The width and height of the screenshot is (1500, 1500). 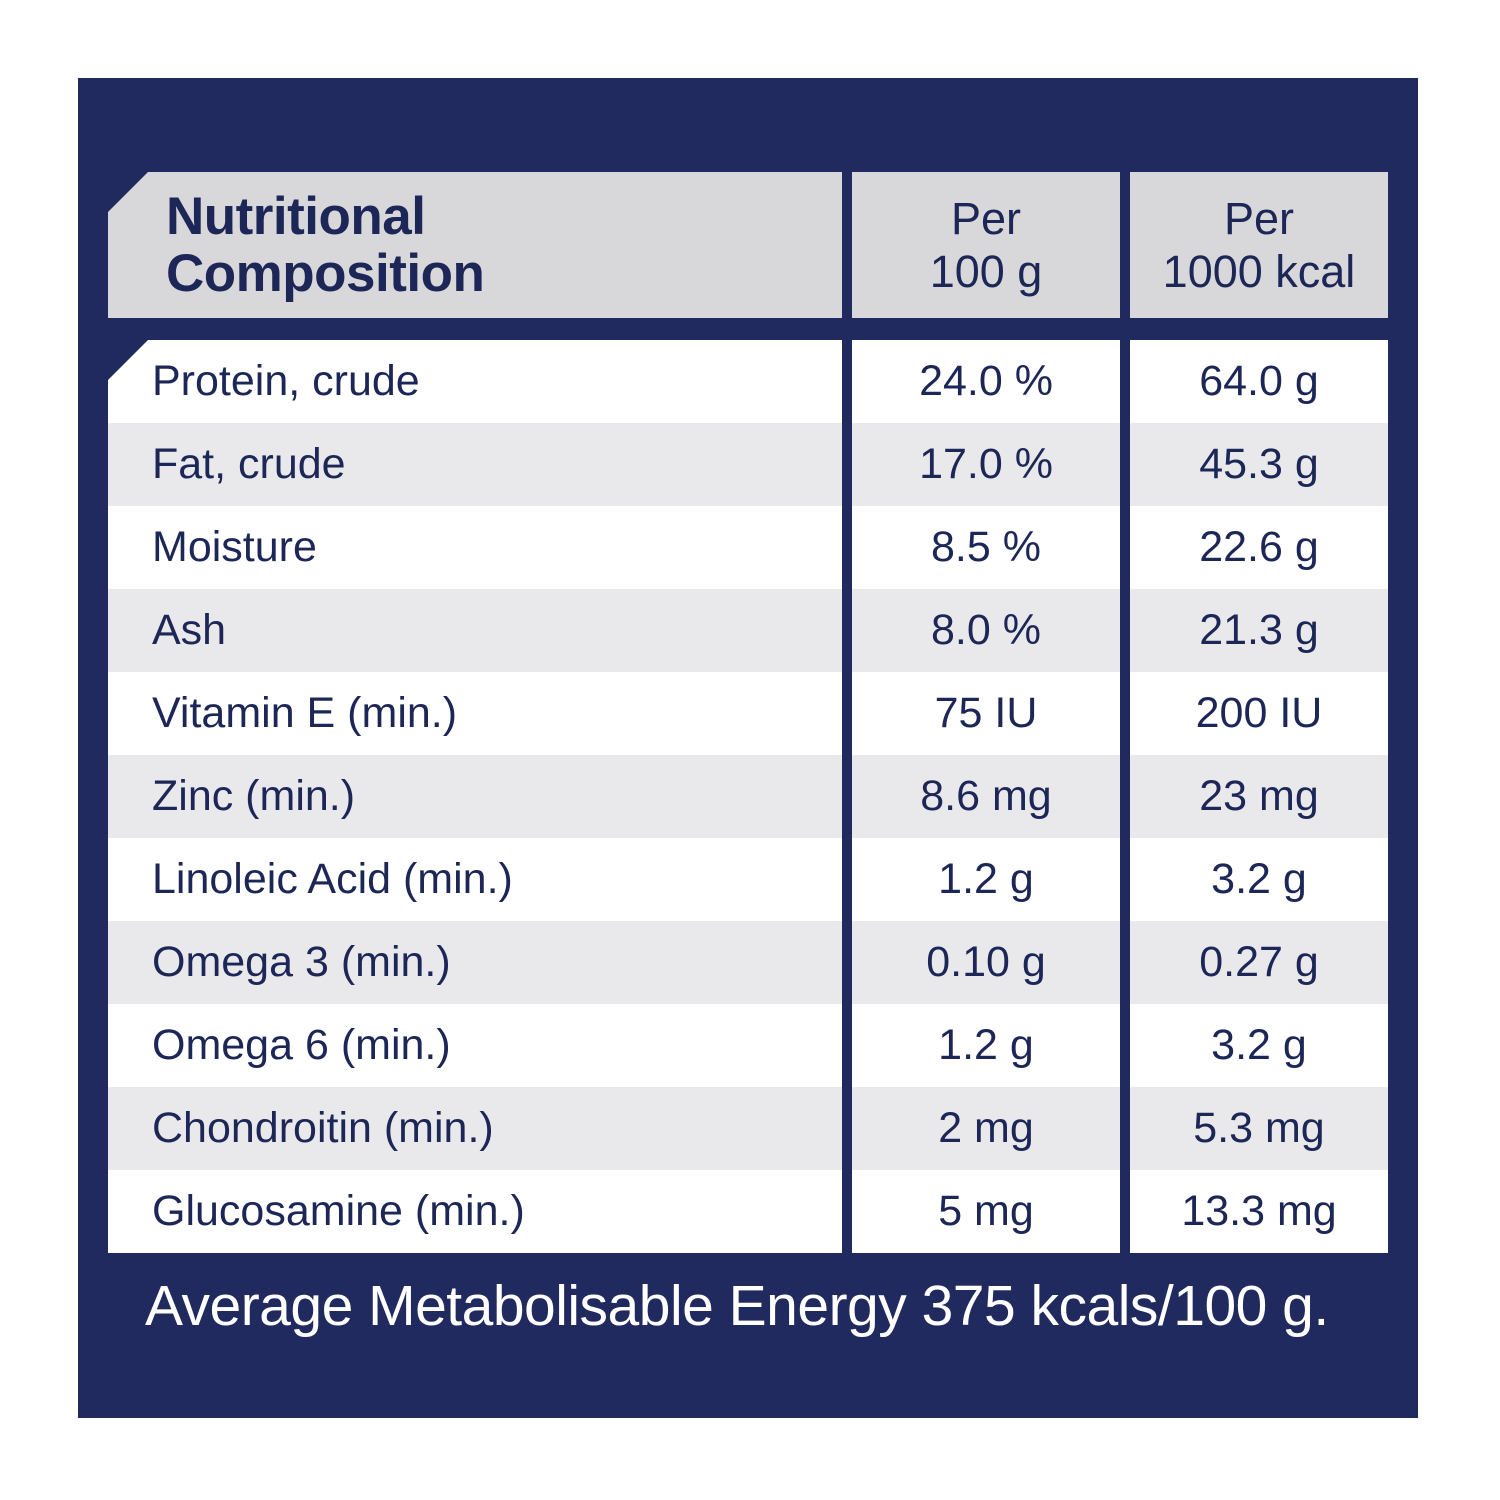 I want to click on table-row: Omega 3 (min.) 0.10 g 0.27 g, so click(x=748, y=962).